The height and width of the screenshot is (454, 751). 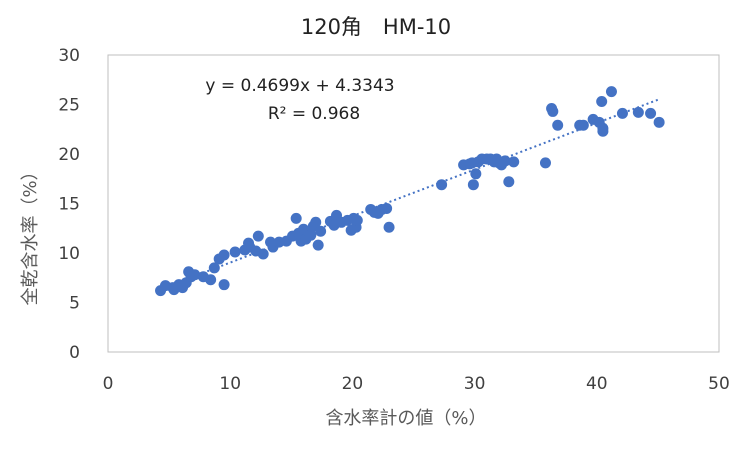 I want to click on y-tick-label: 0, so click(x=74, y=353).